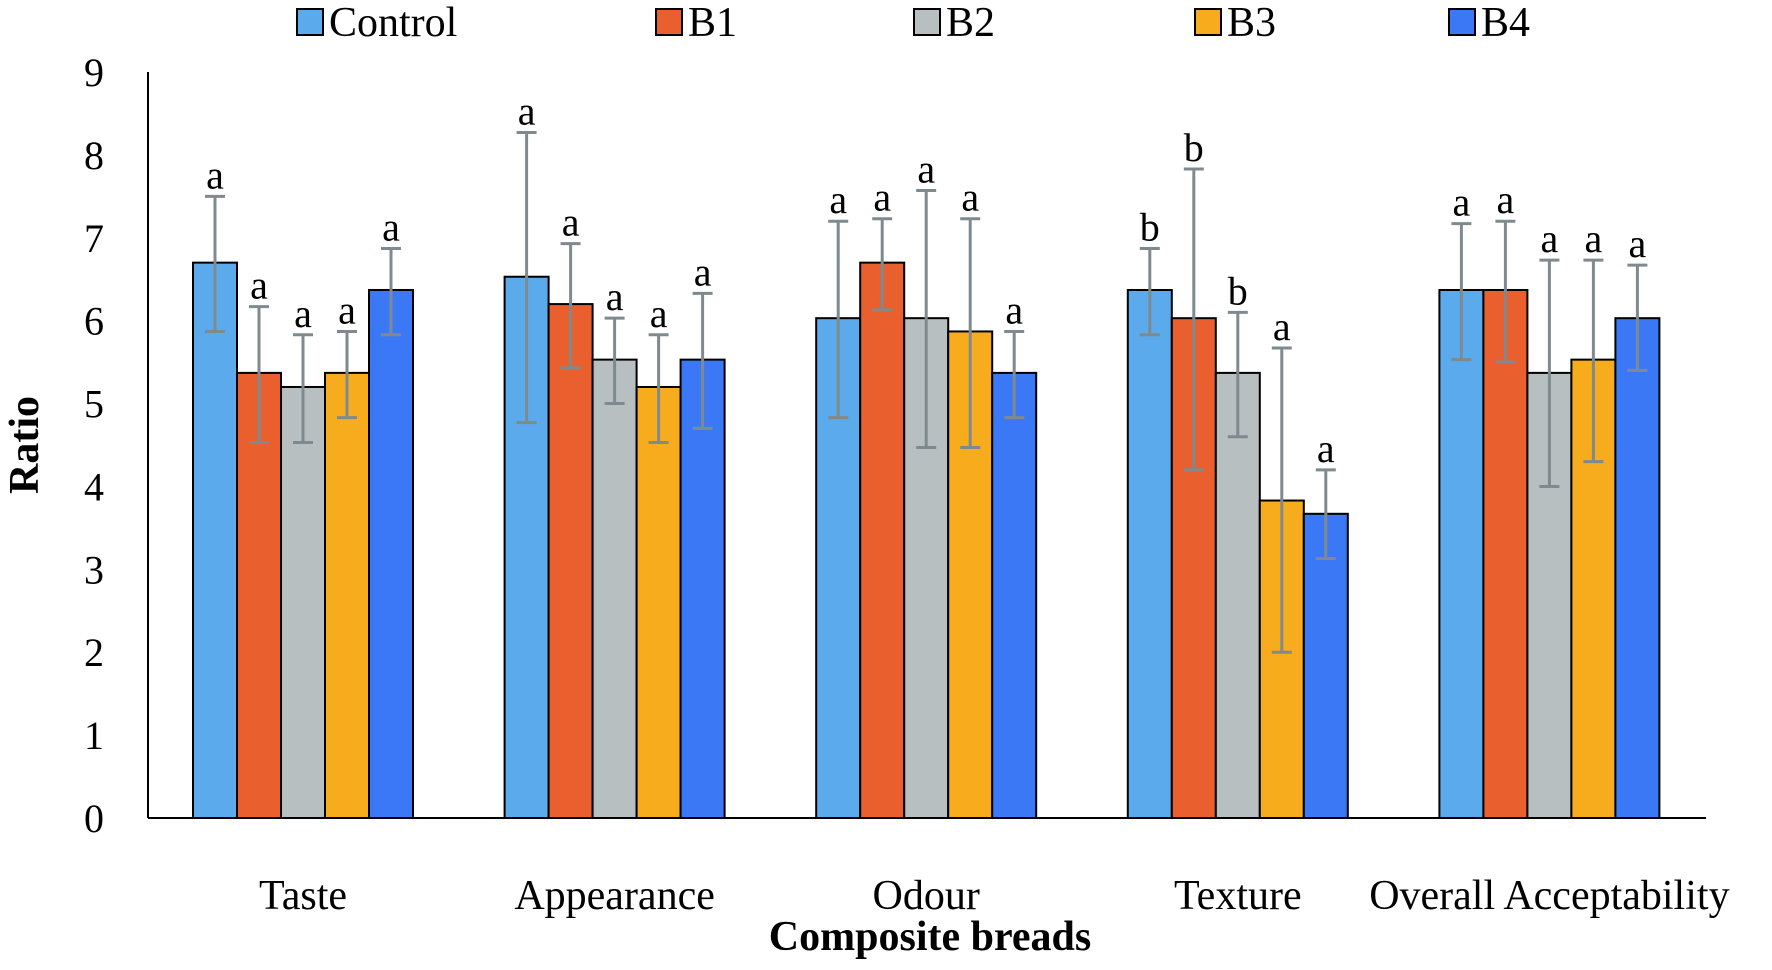  What do you see at coordinates (94, 486) in the screenshot?
I see `y-tick-label: 4` at bounding box center [94, 486].